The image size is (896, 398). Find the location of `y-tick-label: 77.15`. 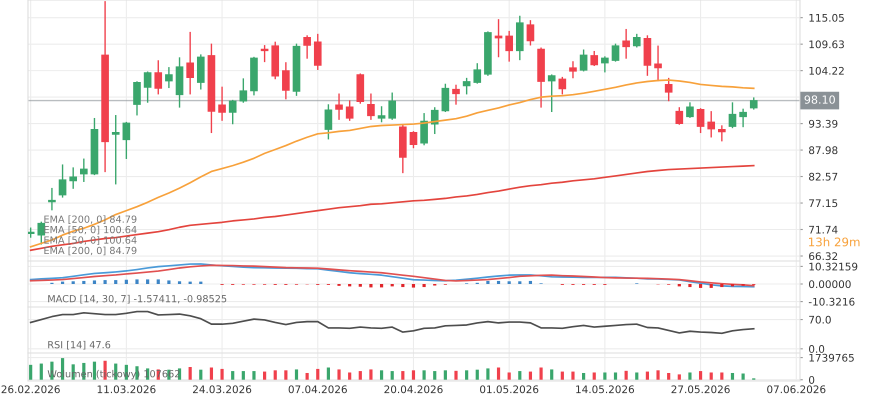

y-tick-label: 77.15 is located at coordinates (823, 203).